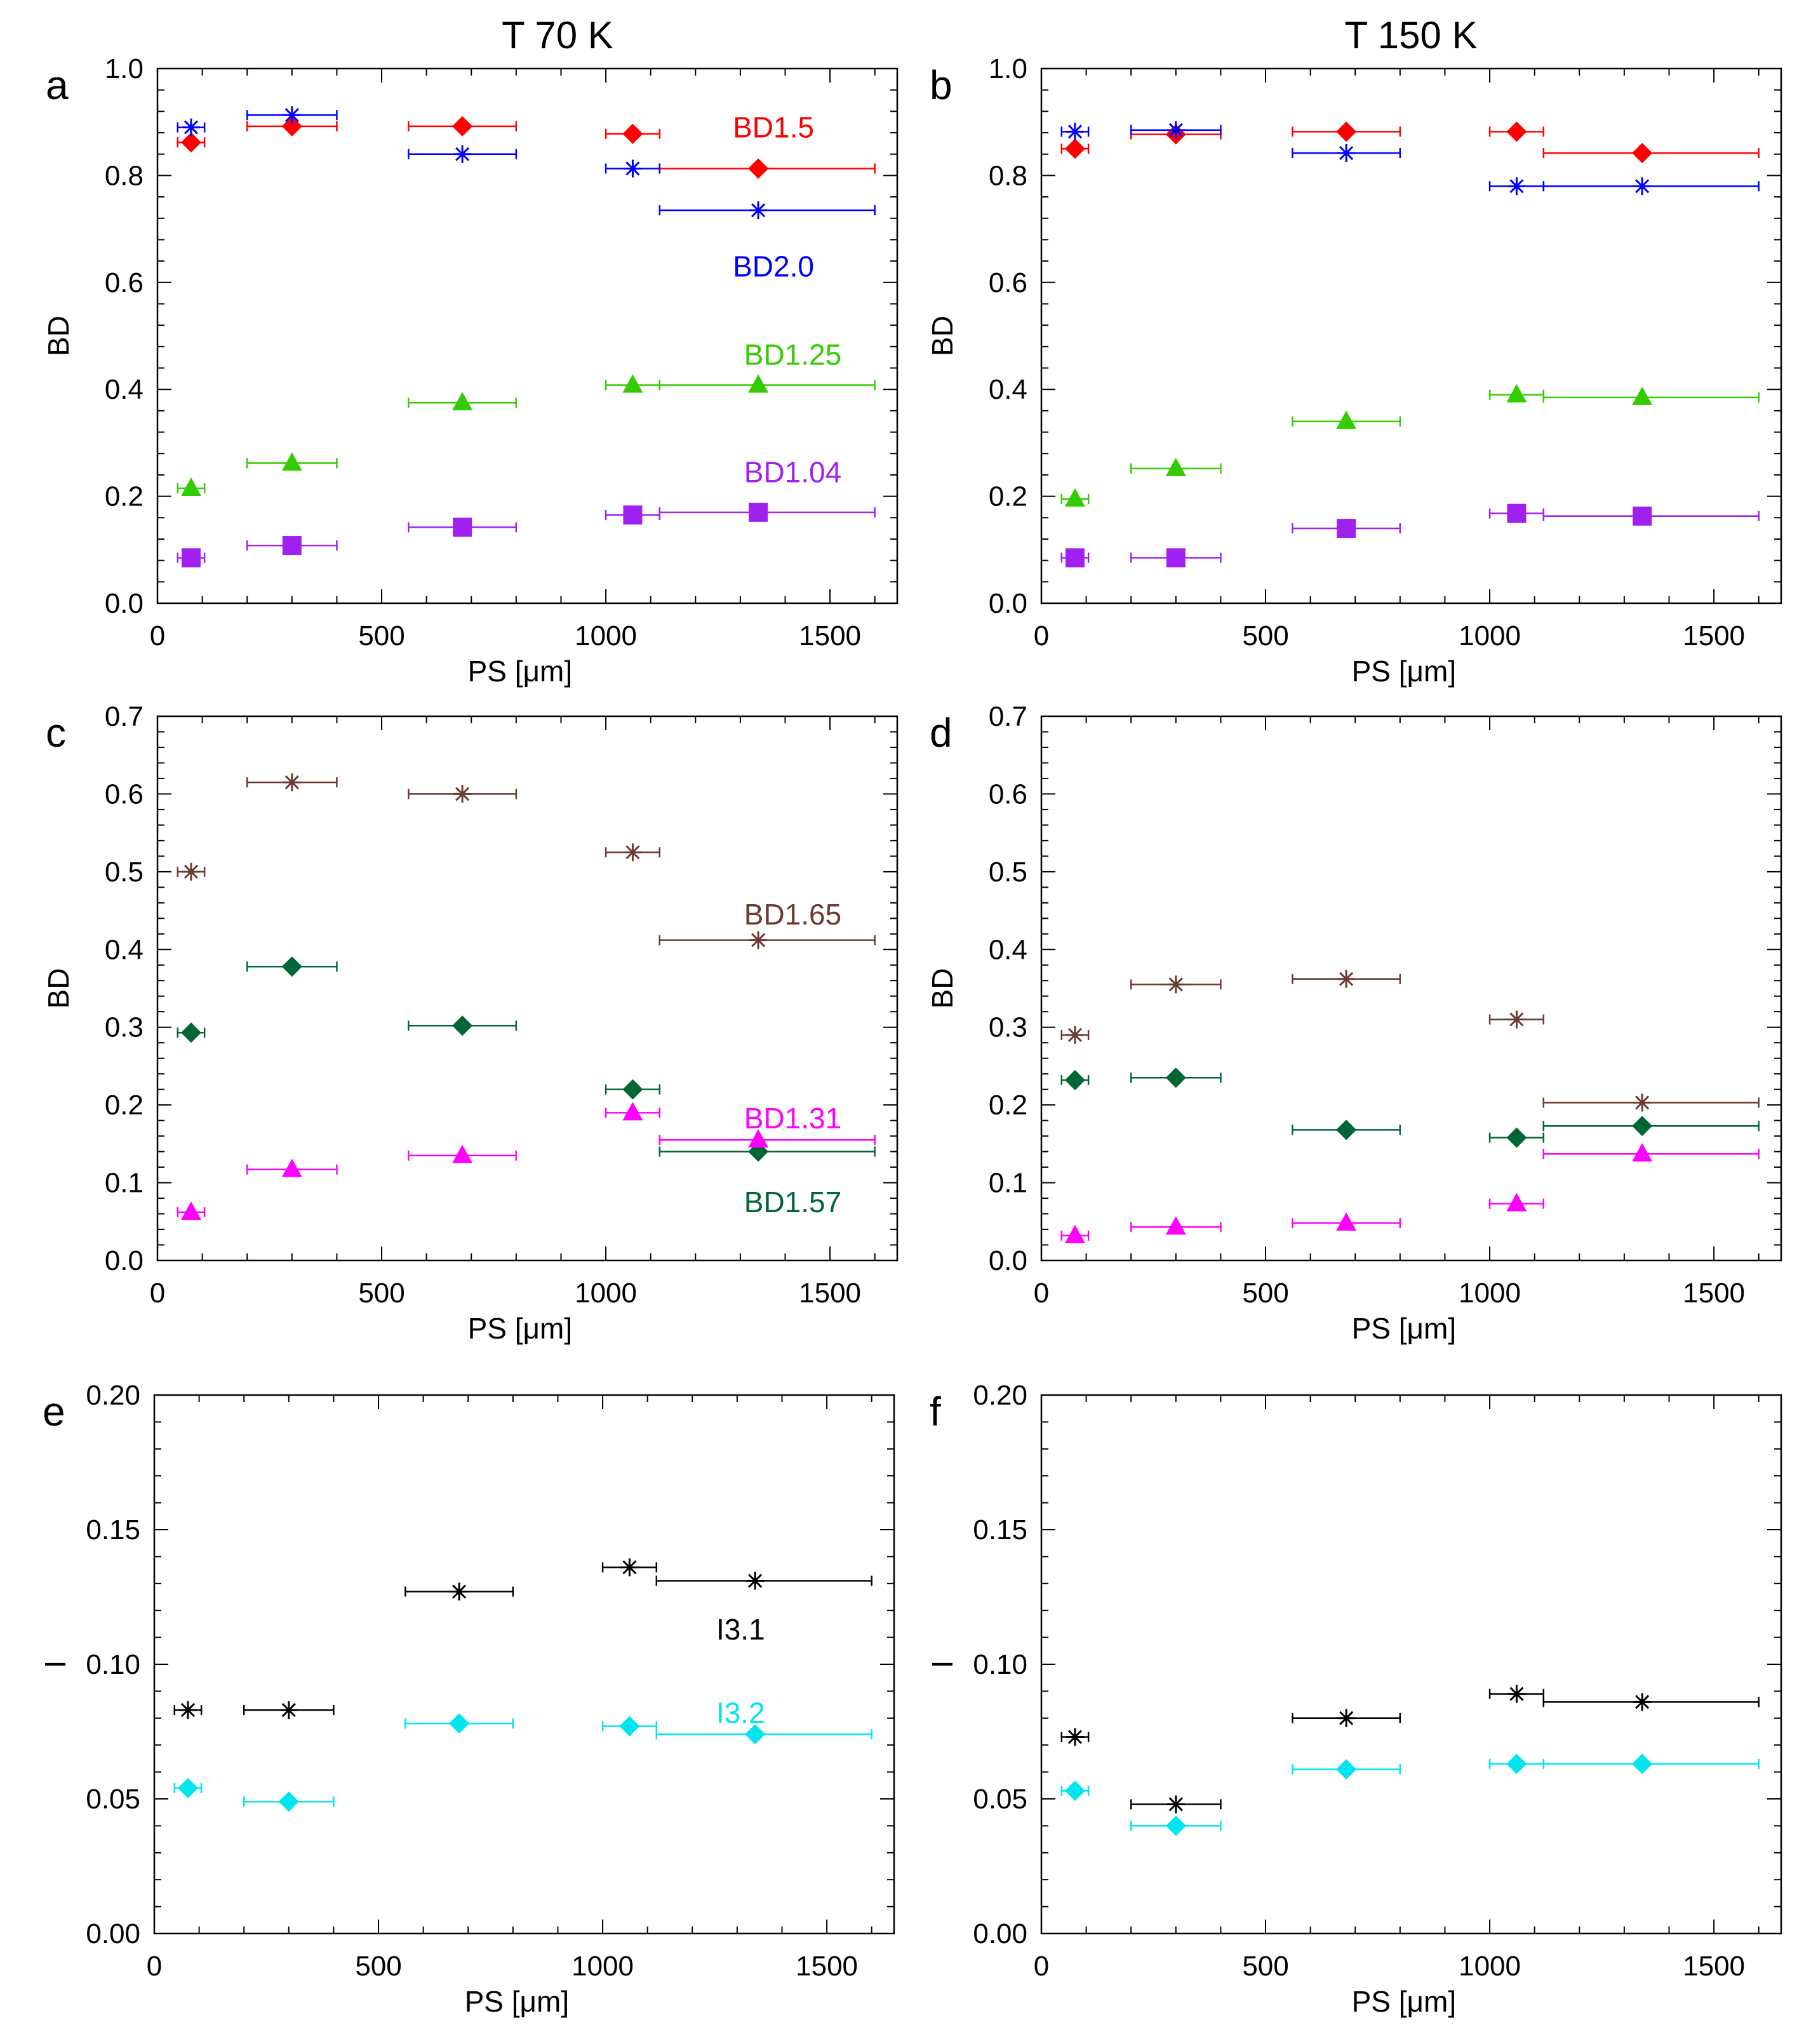 Image resolution: width=1811 pixels, height=2044 pixels. Describe the element at coordinates (1410, 36) in the screenshot. I see `column-title-right: T 150 K` at that location.